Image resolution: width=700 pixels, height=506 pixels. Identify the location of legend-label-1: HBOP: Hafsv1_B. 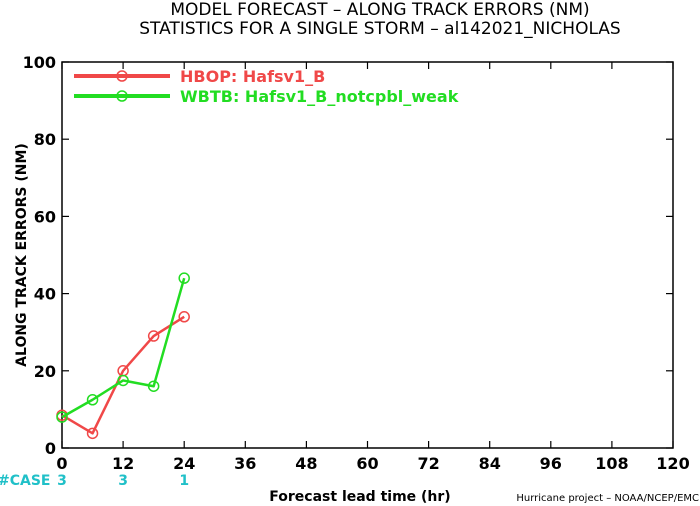
(252, 76).